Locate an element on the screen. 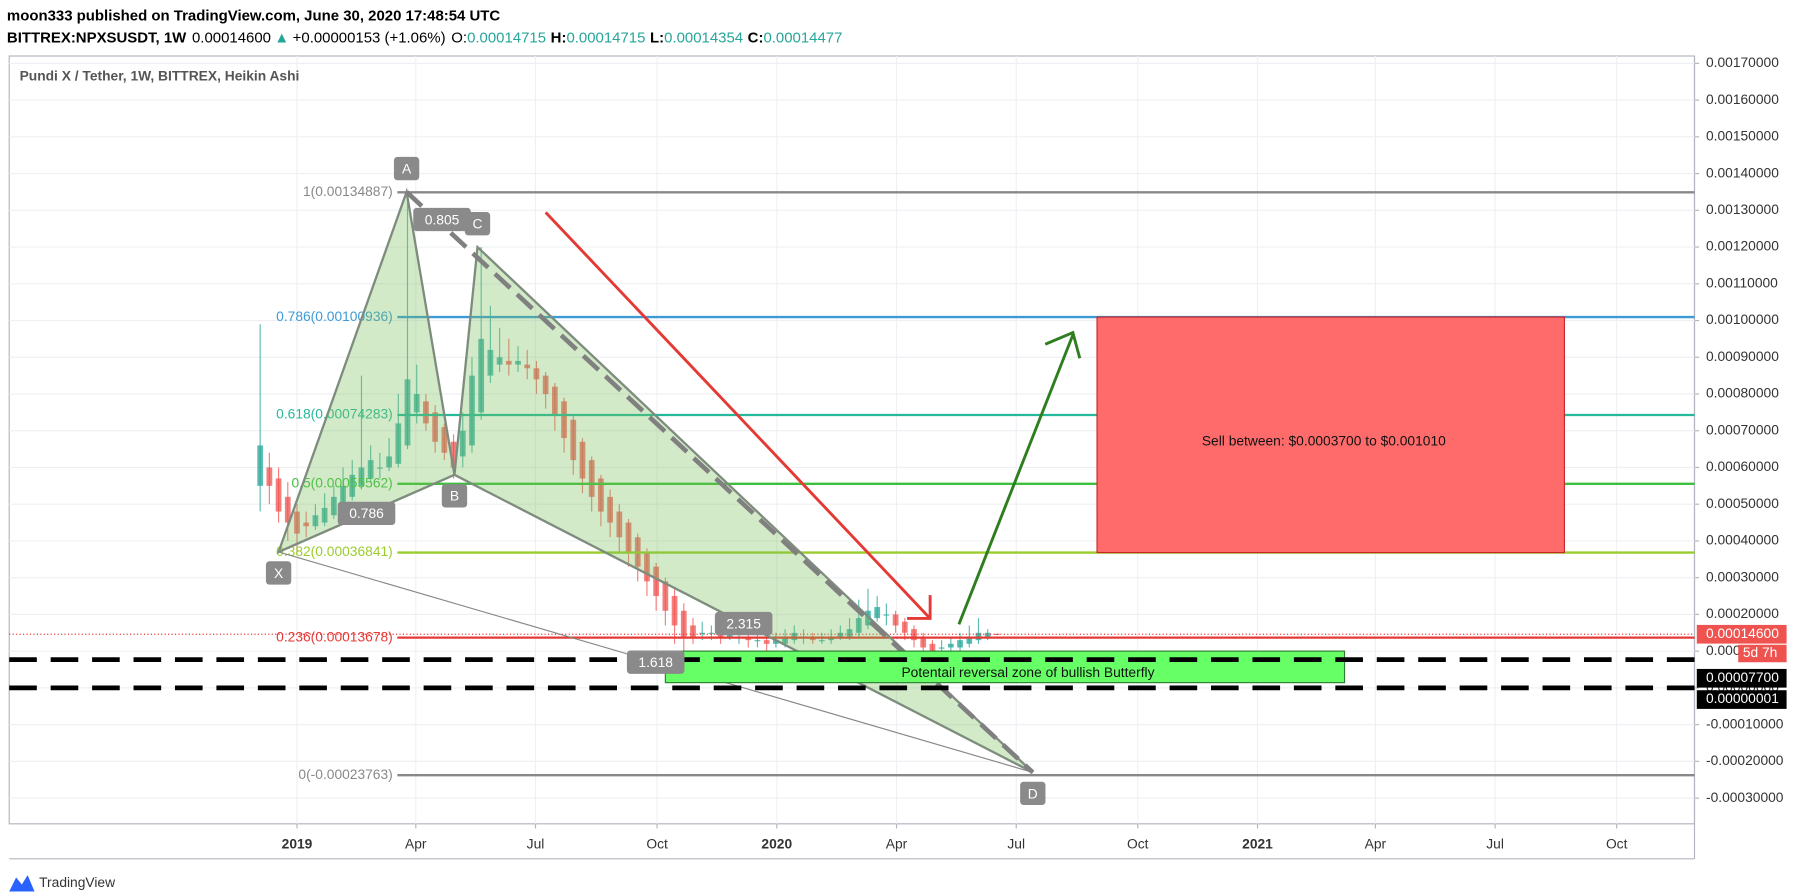 Image resolution: width=1805 pixels, height=895 pixels. pattern-point-label: A is located at coordinates (407, 168).